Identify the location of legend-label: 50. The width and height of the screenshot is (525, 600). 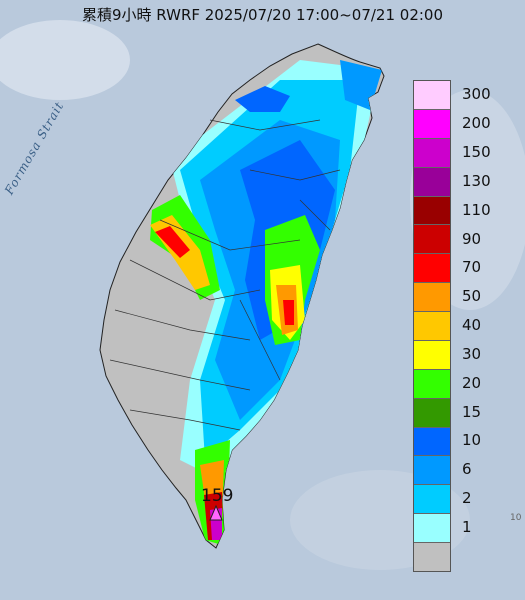
(472, 296).